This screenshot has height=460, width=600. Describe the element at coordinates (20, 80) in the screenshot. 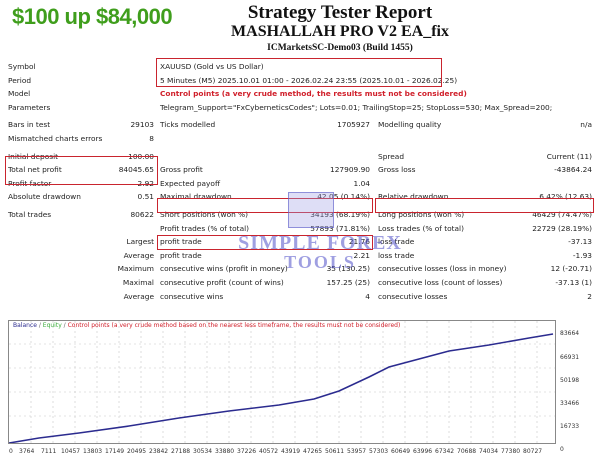

I see `period-label: Period` at that location.